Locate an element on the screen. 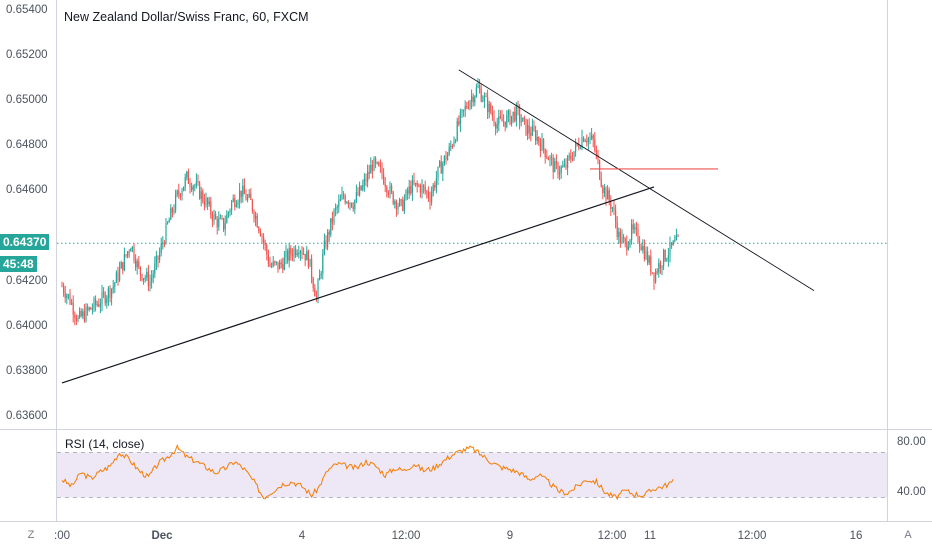 The height and width of the screenshot is (550, 932). rsi-panel is located at coordinates (472, 475).